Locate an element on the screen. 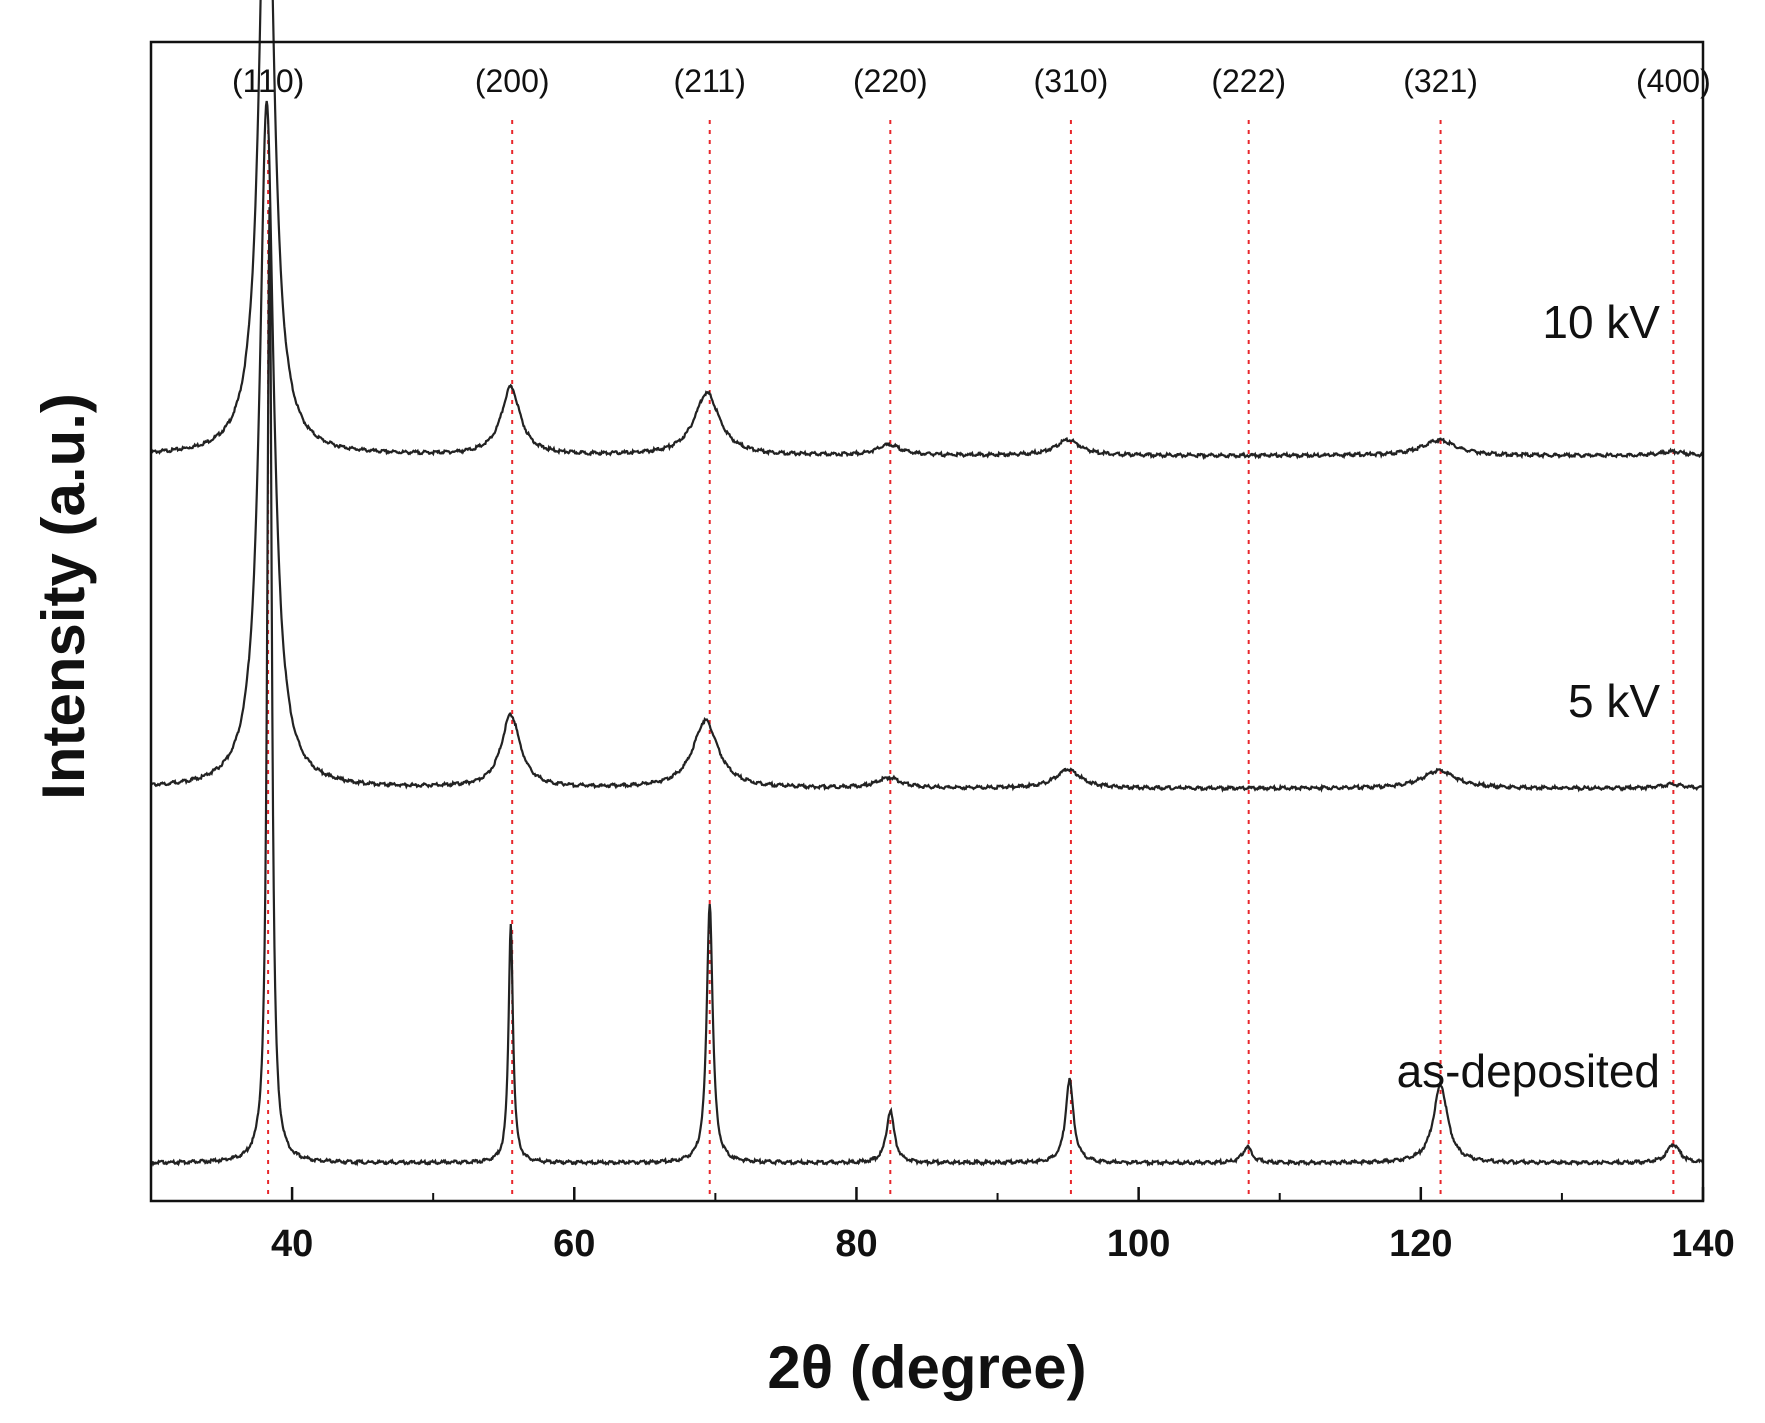 The height and width of the screenshot is (1423, 1765). x-tick-label-2: 80 is located at coordinates (856, 1244).